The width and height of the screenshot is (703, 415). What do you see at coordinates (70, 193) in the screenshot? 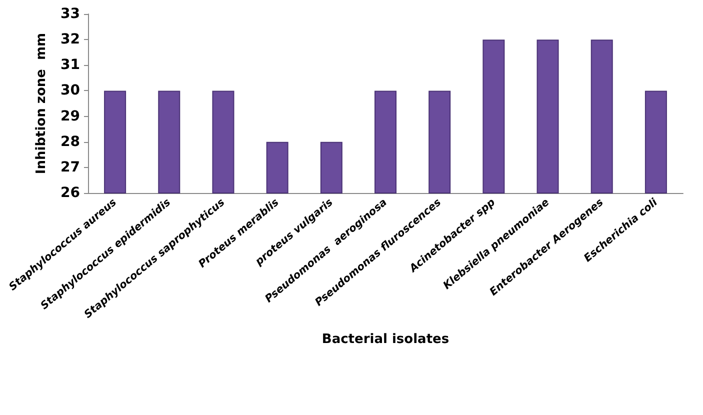
I see `y-tick-label: 26` at bounding box center [70, 193].